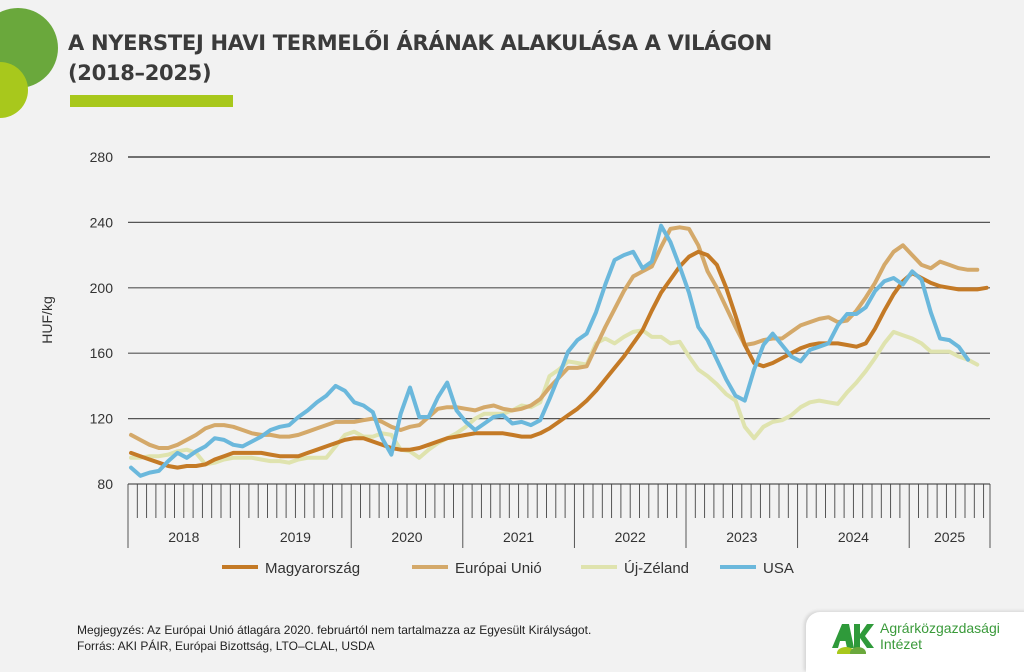 This screenshot has width=1024, height=672. I want to click on legend: Magyarország Európai Unió Új-Zéland USA, so click(508, 568).